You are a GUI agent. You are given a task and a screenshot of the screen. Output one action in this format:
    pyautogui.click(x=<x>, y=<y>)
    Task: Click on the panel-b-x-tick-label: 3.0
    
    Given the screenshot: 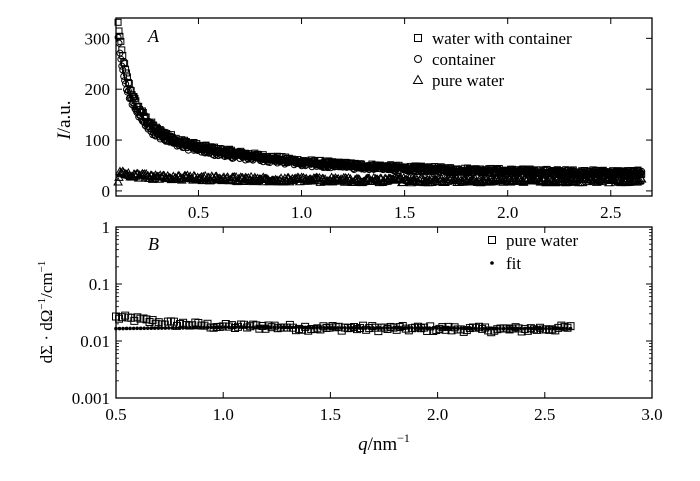 What is the action you would take?
    pyautogui.click(x=651, y=414)
    